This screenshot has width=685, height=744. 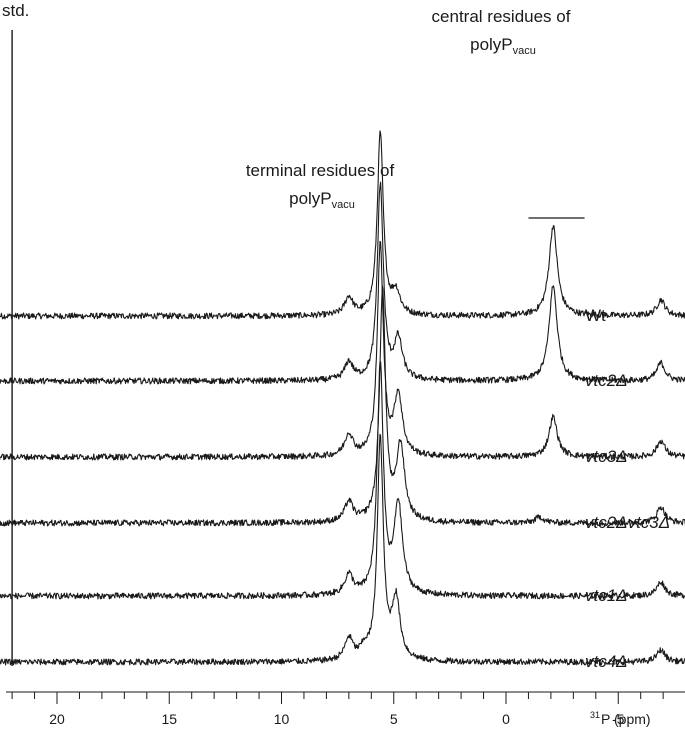 I want to click on x-axis-label: 31P (ppm), so click(x=620, y=718).